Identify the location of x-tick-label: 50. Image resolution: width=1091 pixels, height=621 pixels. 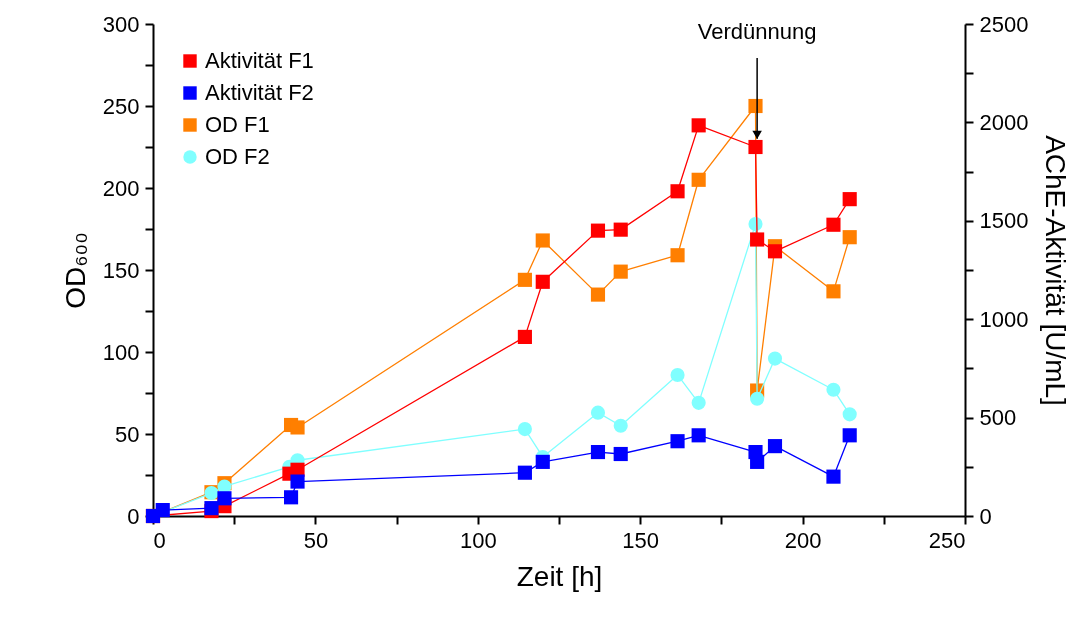
(316, 540).